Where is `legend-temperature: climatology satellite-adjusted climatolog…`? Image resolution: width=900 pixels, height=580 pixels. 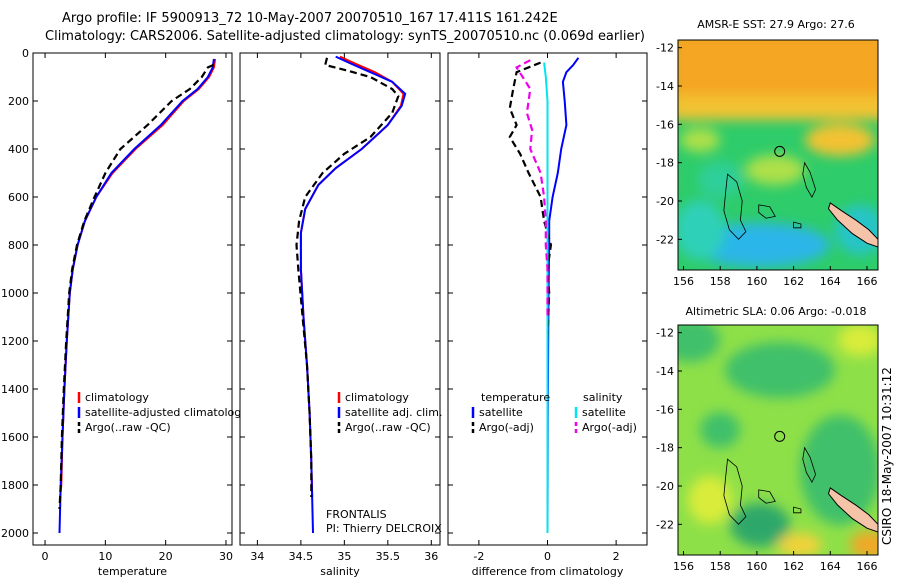 legend-temperature: climatology satellite-adjusted climatolog… is located at coordinates (159, 412).